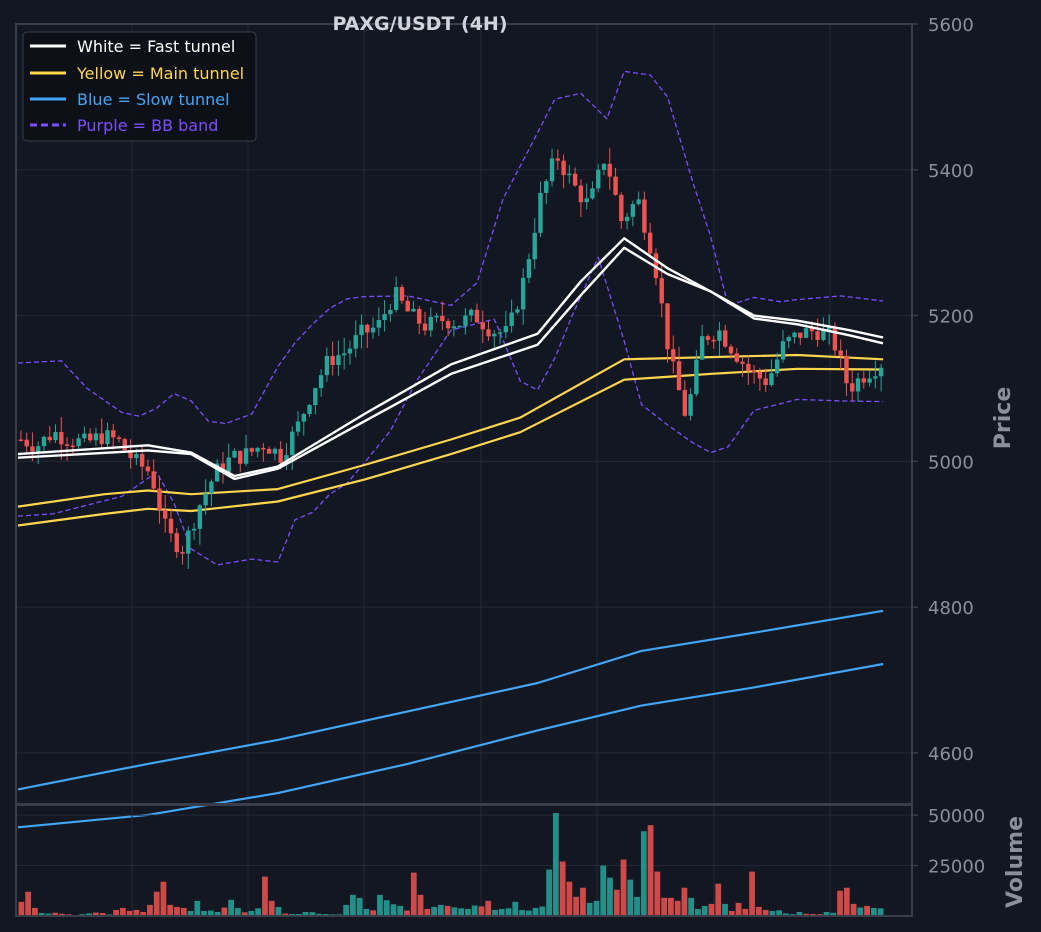 The image size is (1041, 932). I want to click on volume-axis-ticks: 25000 50000, so click(948, 842).